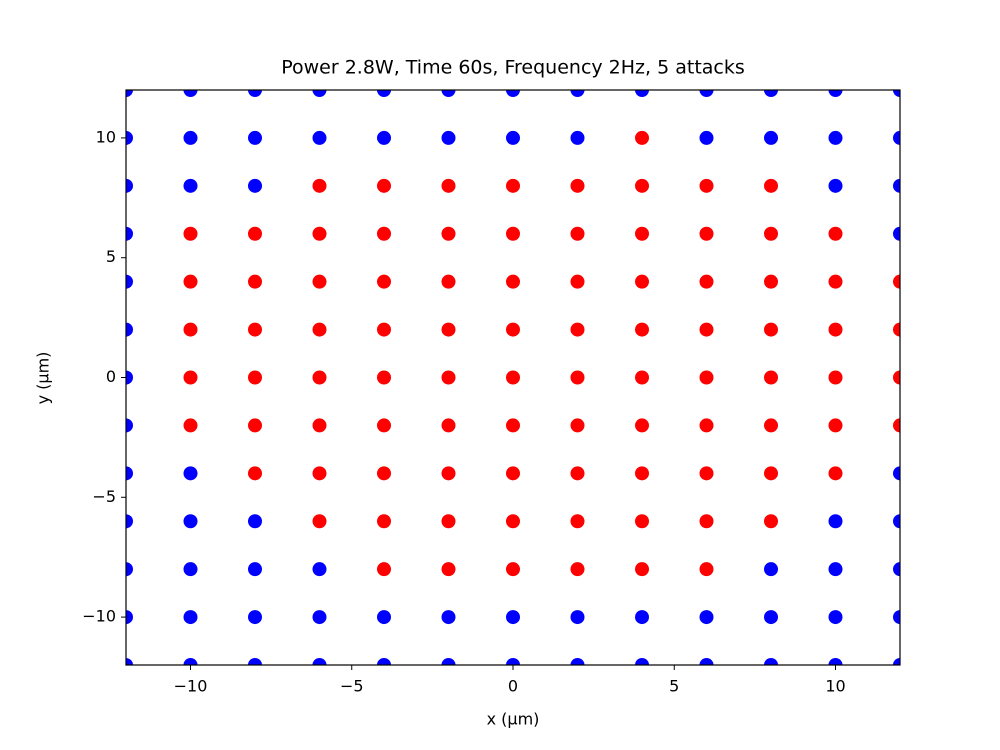 The width and height of the screenshot is (1000, 750). Describe the element at coordinates (674, 686) in the screenshot. I see `x-tick-label: 5` at that location.